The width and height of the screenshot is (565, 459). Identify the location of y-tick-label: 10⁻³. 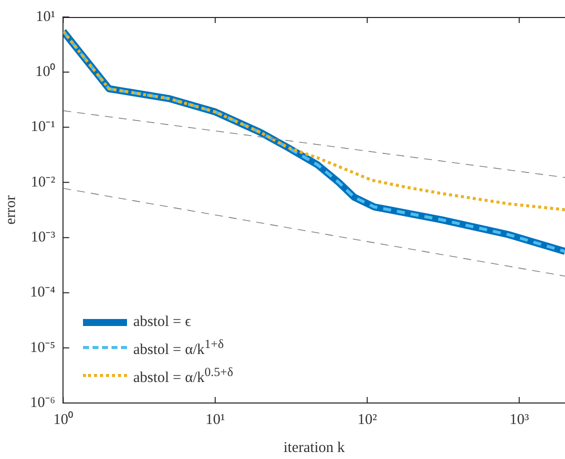
(43, 238).